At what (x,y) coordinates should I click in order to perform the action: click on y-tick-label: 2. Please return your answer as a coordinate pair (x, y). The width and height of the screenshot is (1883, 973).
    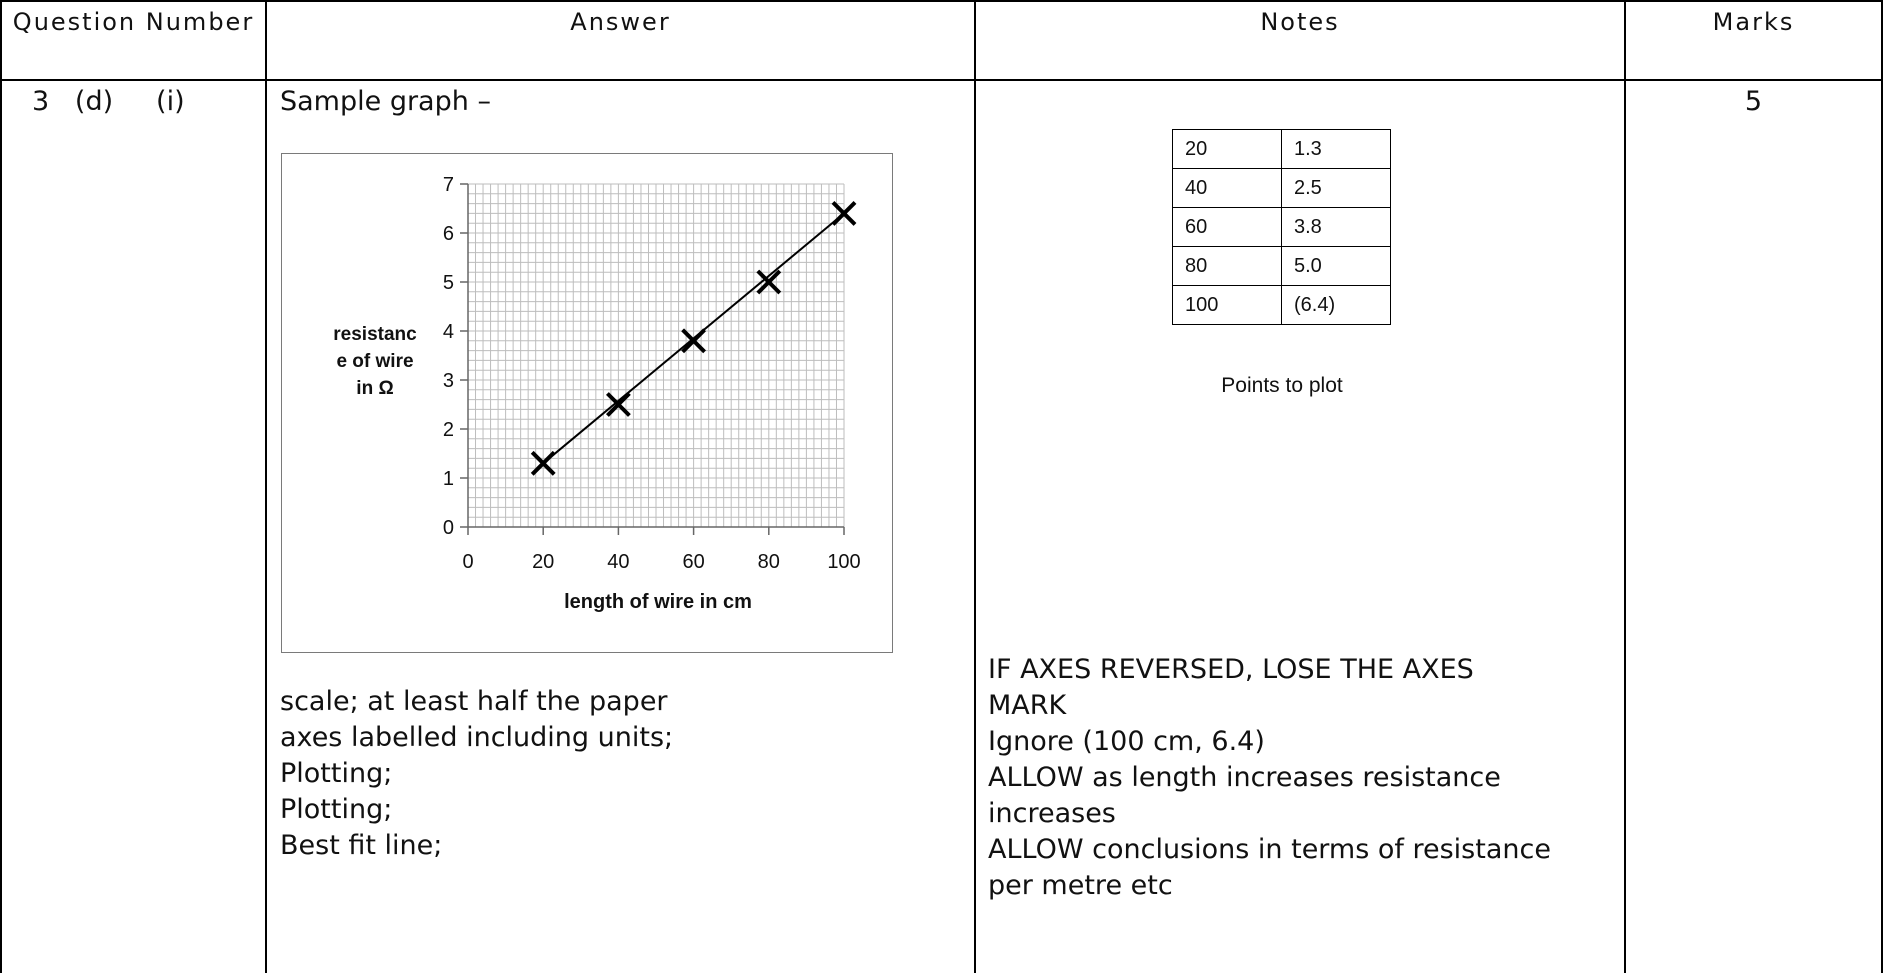
    Looking at the image, I should click on (448, 430).